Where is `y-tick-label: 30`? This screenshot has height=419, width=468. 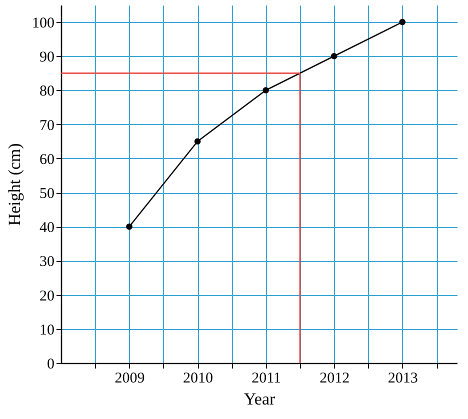
y-tick-label: 30 is located at coordinates (47, 262).